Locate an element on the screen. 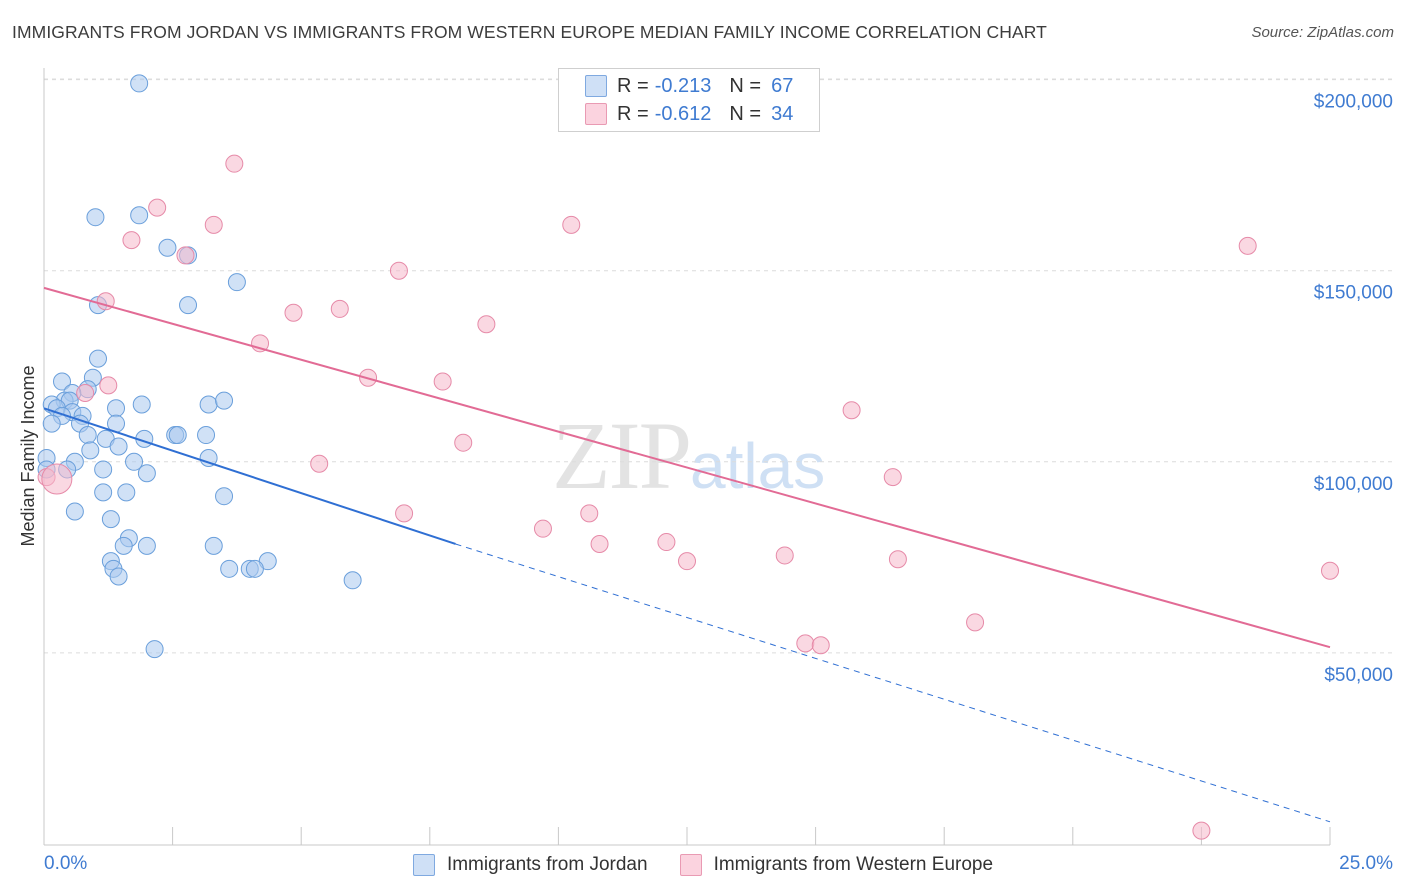 The height and width of the screenshot is (892, 1406). correlation-legend: R = -0.213 N = 67 R = -0.612 N = 34 is located at coordinates (689, 100).